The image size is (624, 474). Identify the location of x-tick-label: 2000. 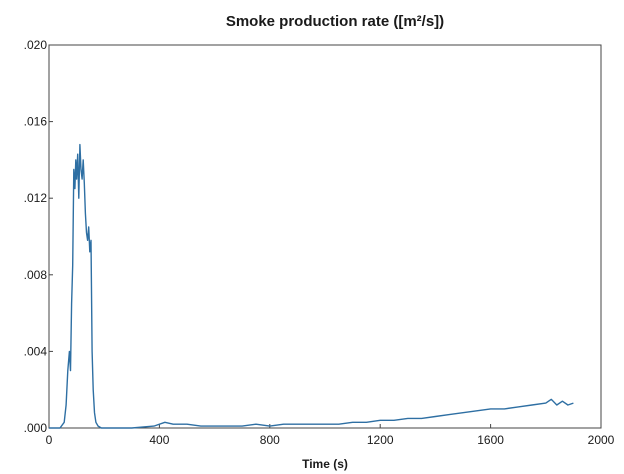
(601, 440).